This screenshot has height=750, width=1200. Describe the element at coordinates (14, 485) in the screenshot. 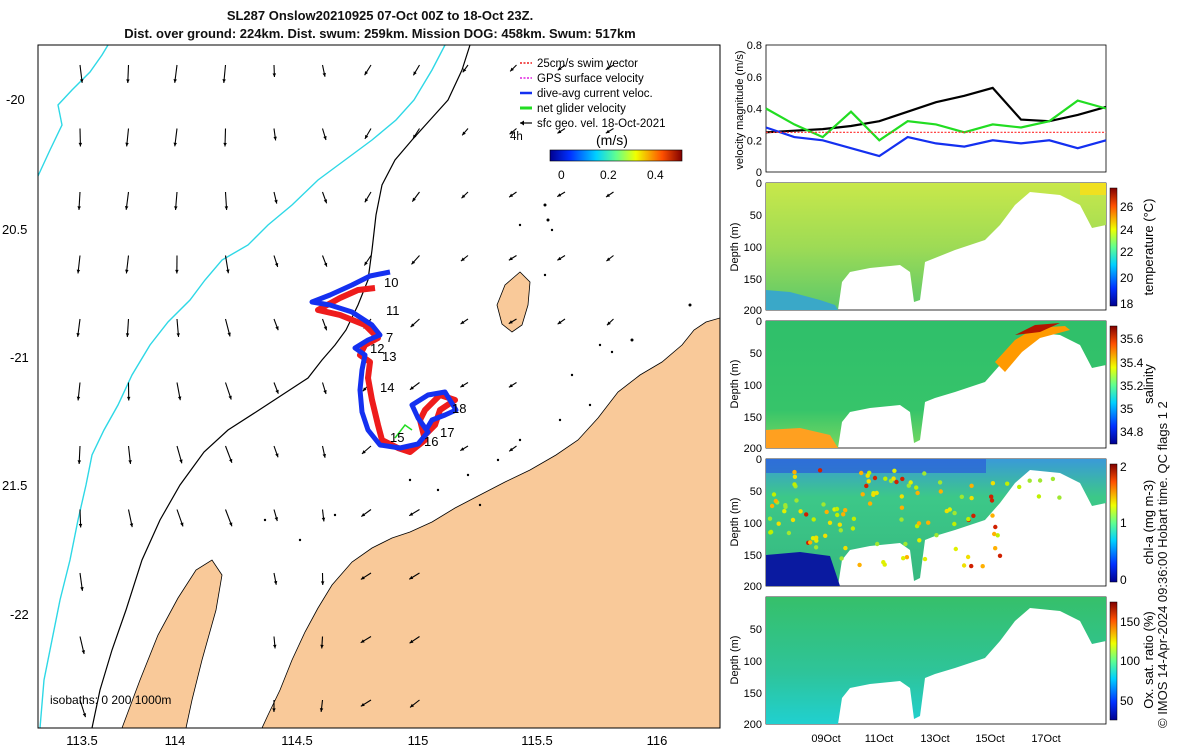

I see `lat-tick: 21.5` at that location.